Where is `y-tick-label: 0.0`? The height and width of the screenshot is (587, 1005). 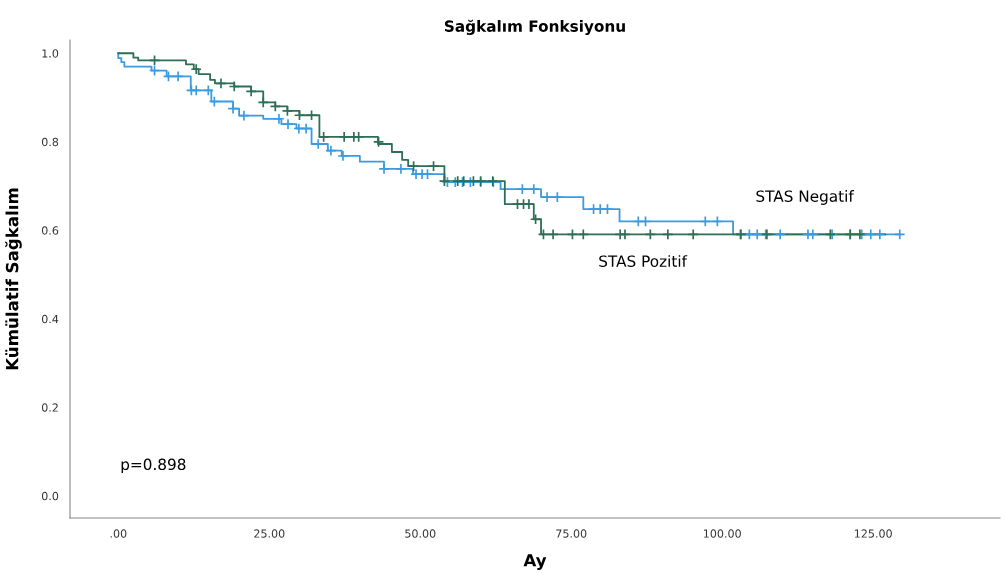
y-tick-label: 0.0 is located at coordinates (50, 496).